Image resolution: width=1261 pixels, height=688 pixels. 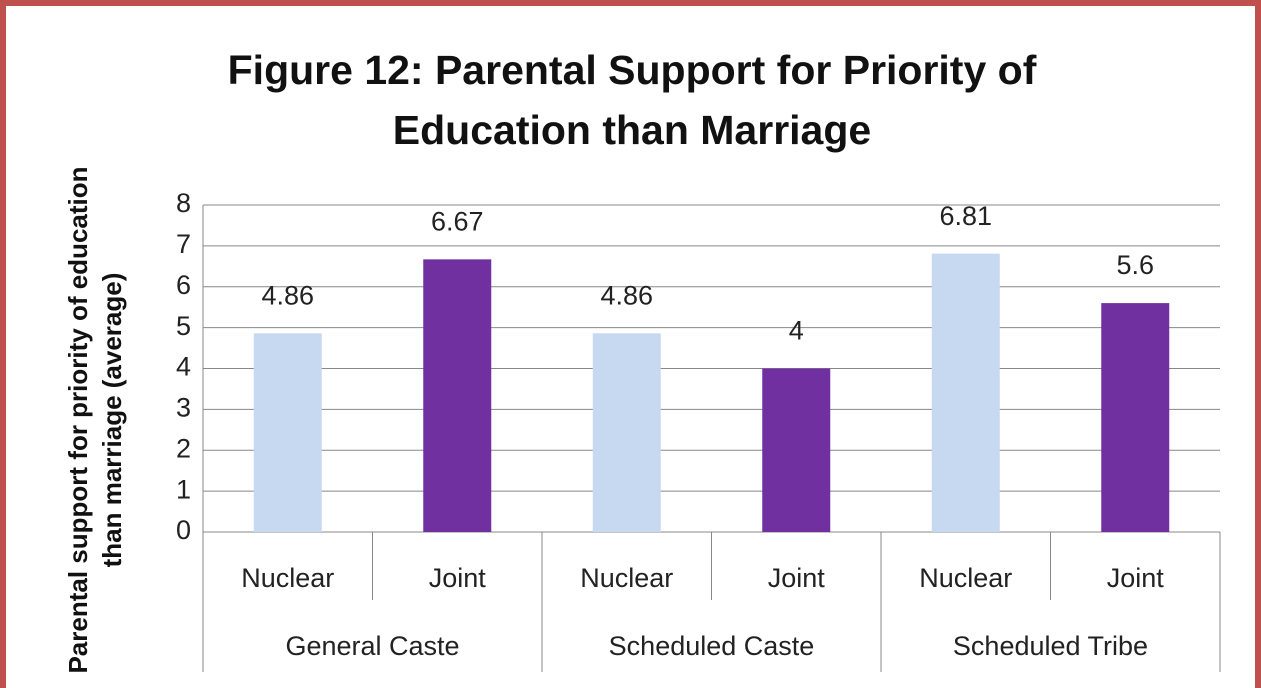 What do you see at coordinates (712, 646) in the screenshot?
I see `group-label: Scheduled Caste` at bounding box center [712, 646].